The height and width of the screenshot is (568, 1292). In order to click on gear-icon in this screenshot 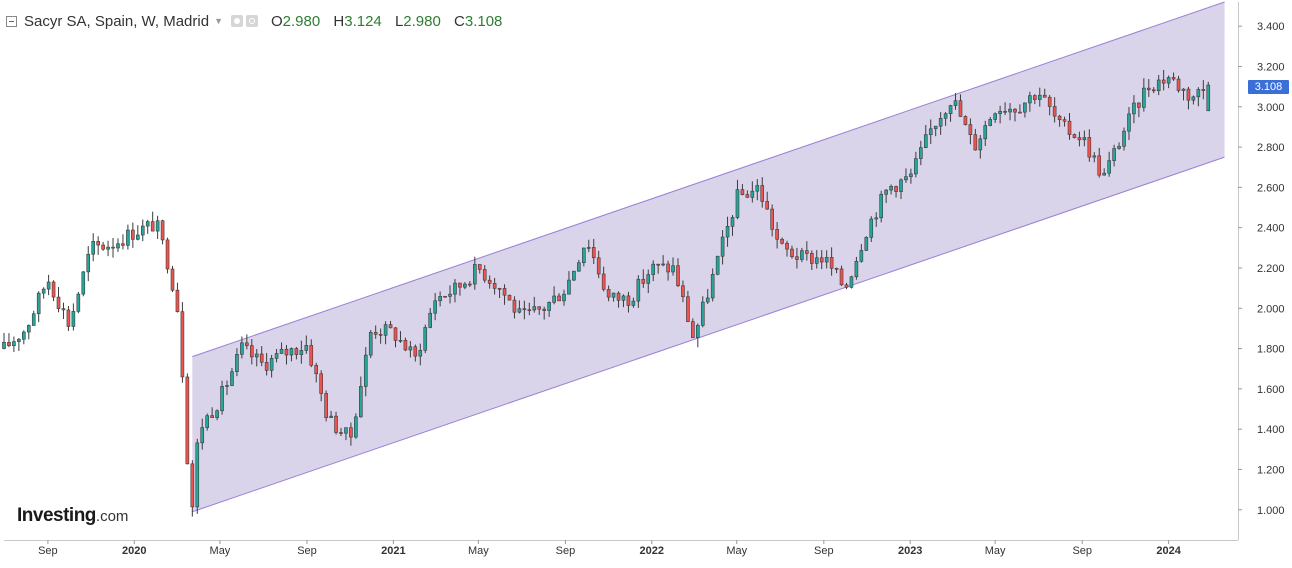, I will do `click(252, 21)`.